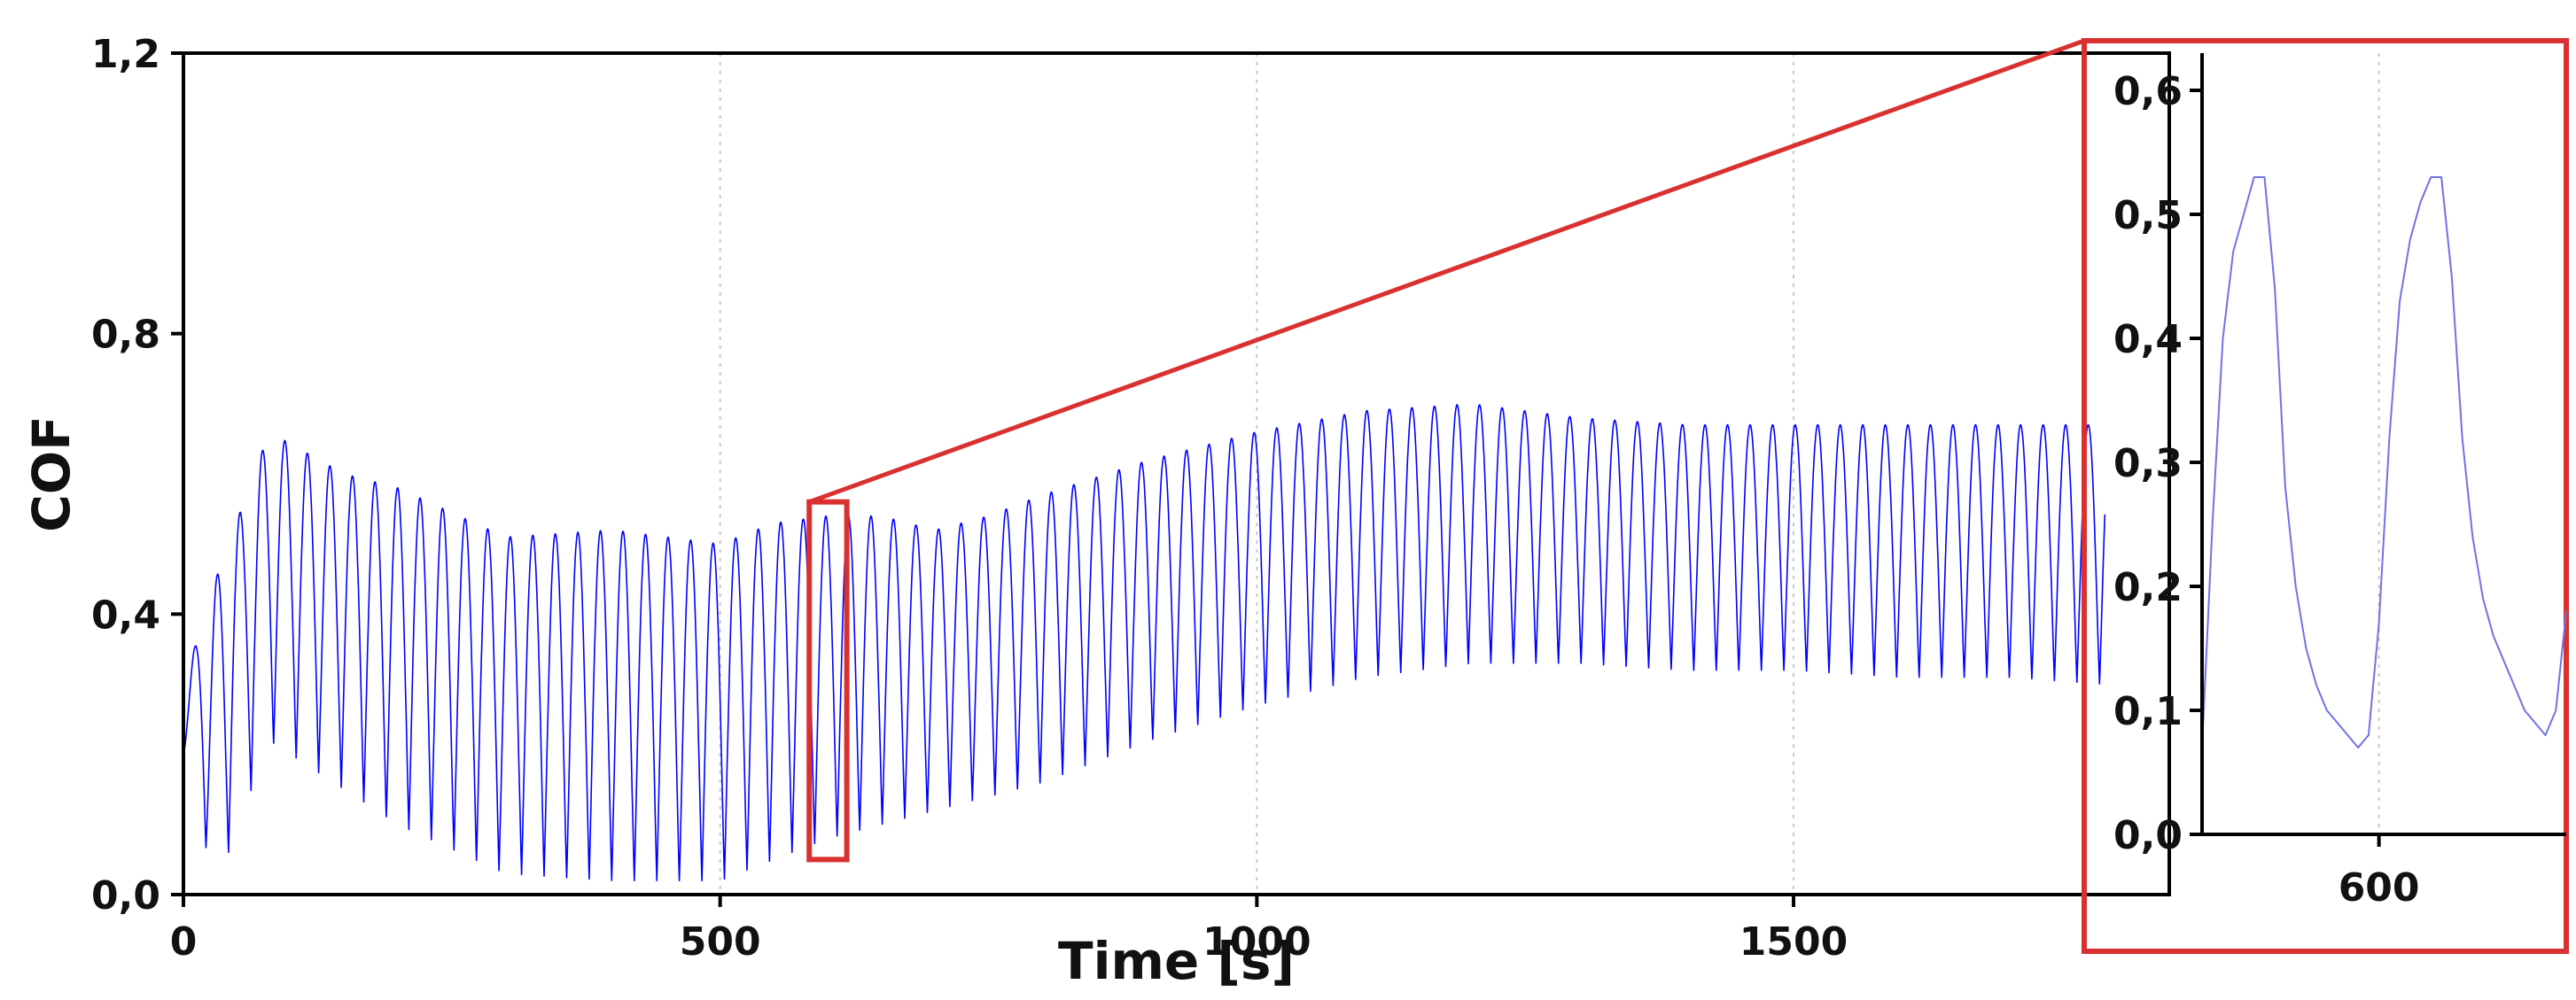 The height and width of the screenshot is (1000, 2576). What do you see at coordinates (125, 54) in the screenshot?
I see `y-tick-label: 1,2` at bounding box center [125, 54].